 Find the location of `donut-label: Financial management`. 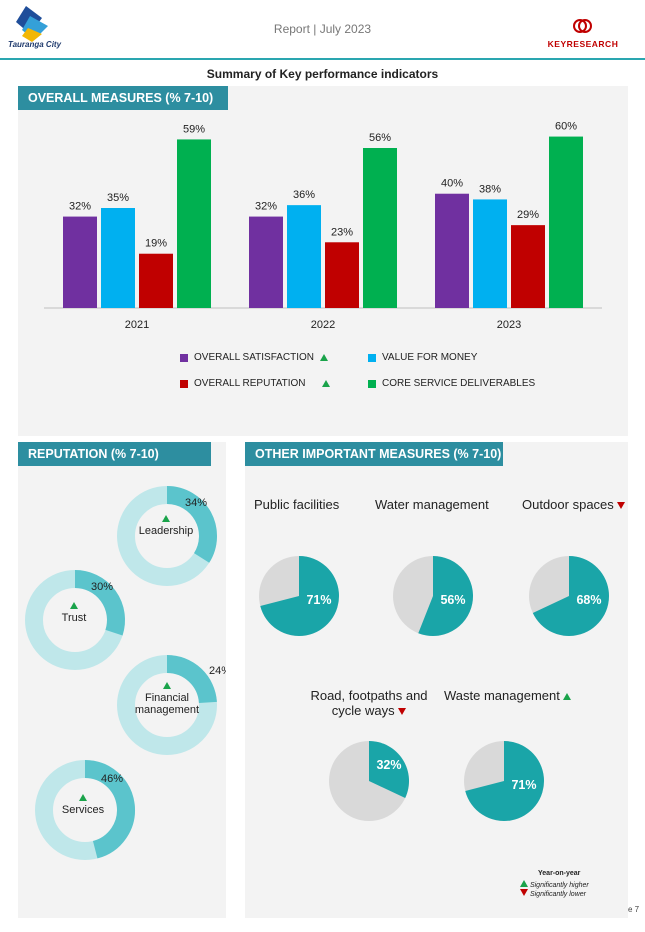

donut-label: Financial management is located at coordinates (167, 704).